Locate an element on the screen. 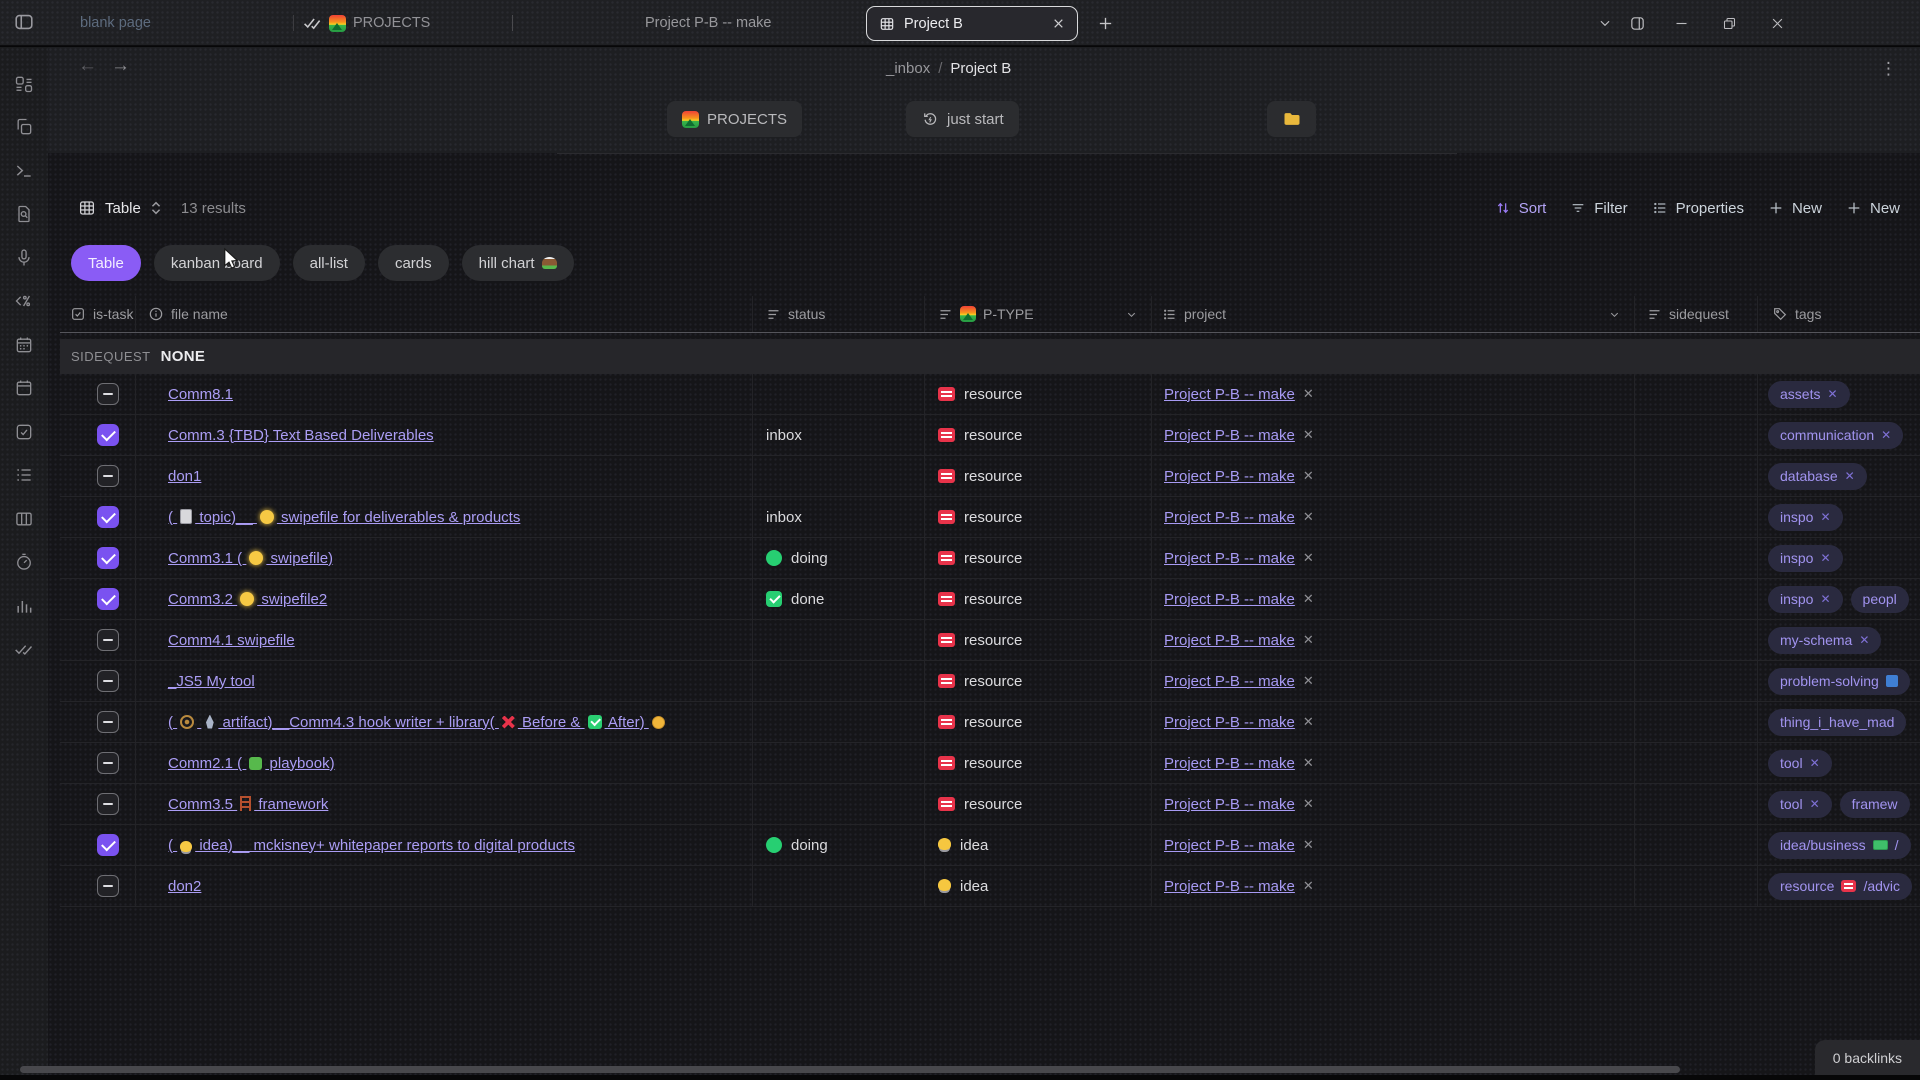  view-tab-all-list: all-list is located at coordinates (328, 263).